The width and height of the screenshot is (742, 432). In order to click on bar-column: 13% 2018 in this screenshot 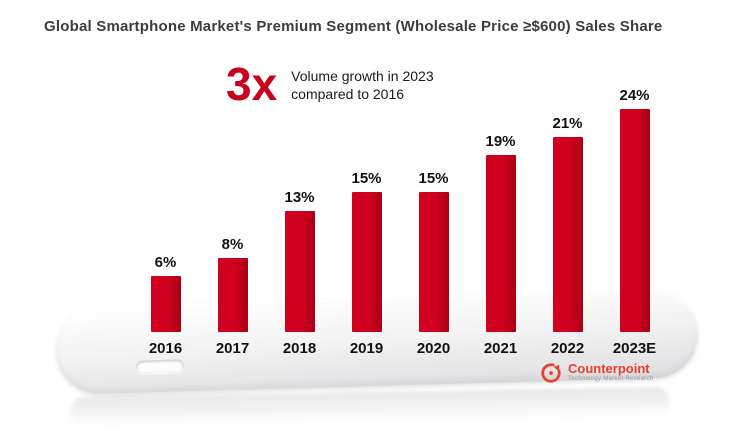, I will do `click(299, 215)`.